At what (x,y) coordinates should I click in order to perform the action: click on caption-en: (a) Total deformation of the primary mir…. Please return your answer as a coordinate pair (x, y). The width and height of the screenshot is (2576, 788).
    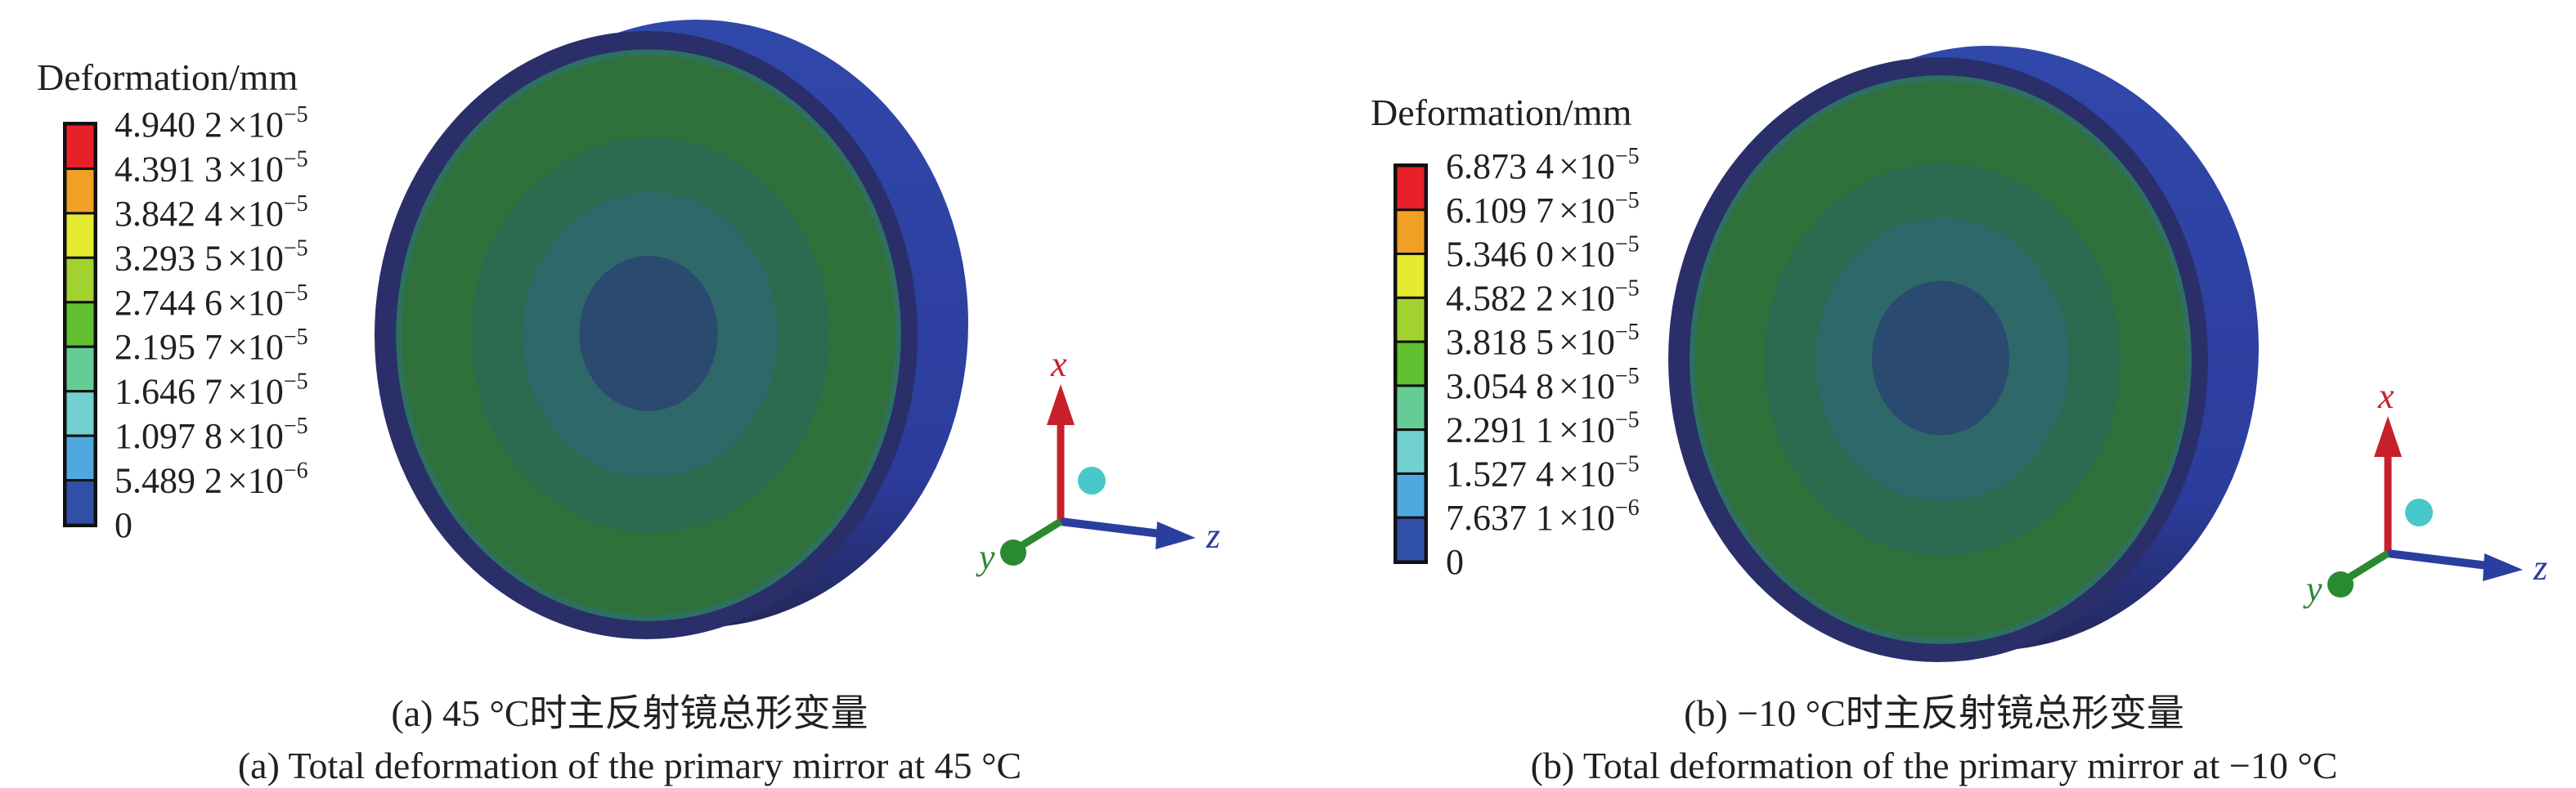
    Looking at the image, I should click on (629, 765).